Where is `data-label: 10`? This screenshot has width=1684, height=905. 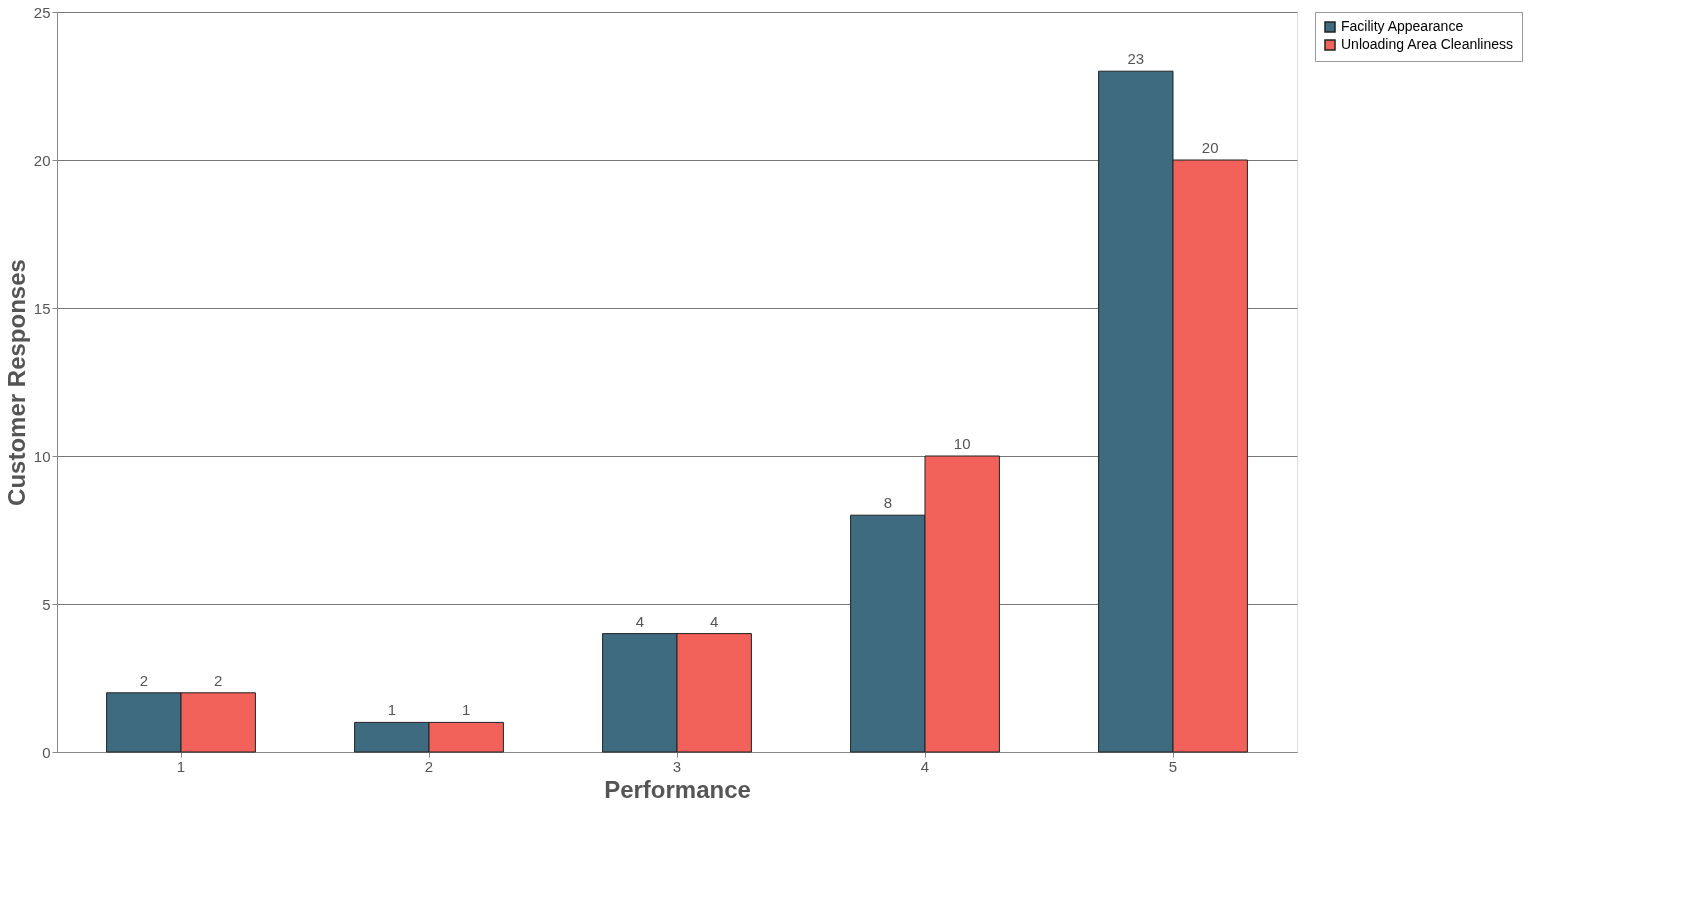 data-label: 10 is located at coordinates (962, 443).